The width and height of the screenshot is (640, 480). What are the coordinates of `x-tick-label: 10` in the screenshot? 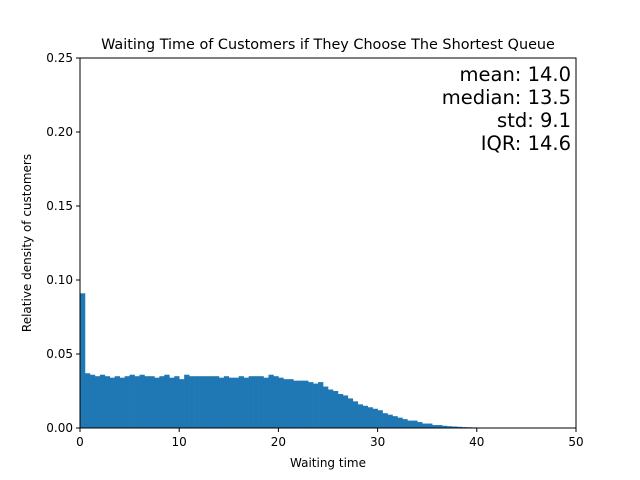 It's located at (179, 442).